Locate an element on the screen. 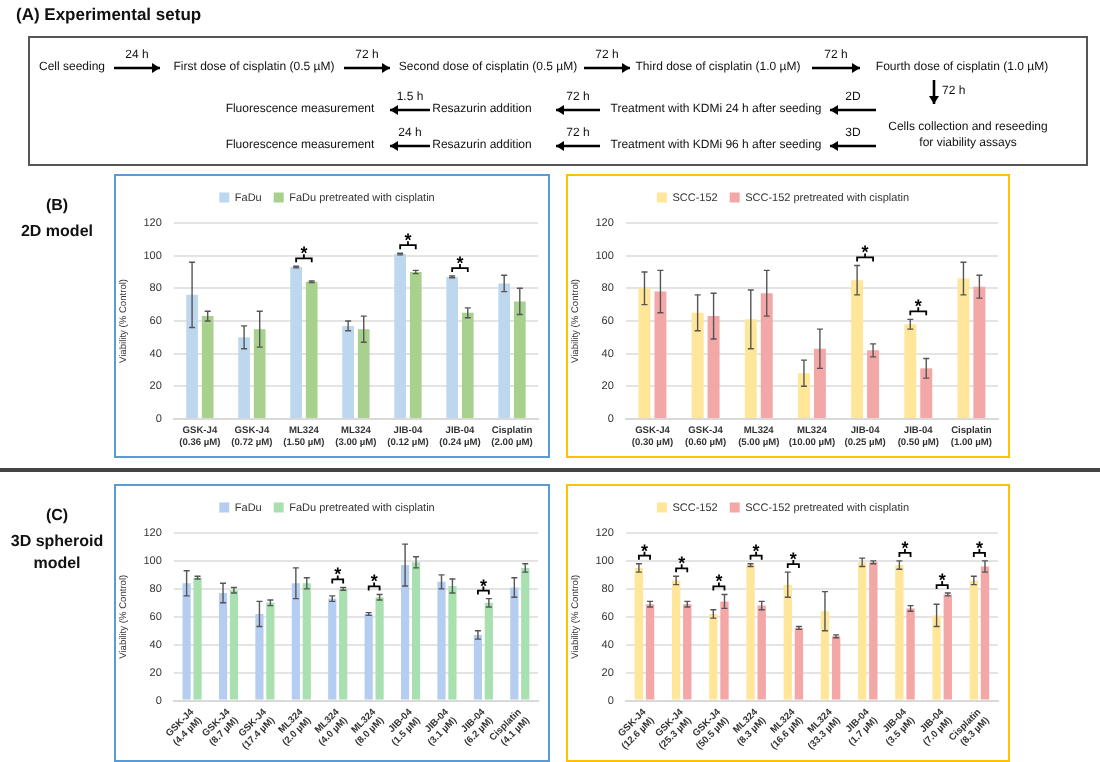 This screenshot has height=762, width=1100. text: (B) is located at coordinates (57, 205).